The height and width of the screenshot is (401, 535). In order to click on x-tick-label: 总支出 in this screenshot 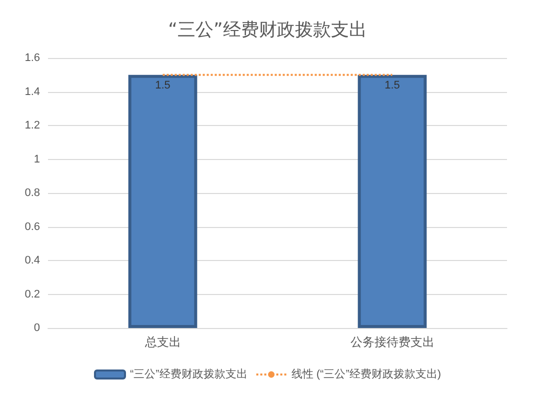, I will do `click(162, 342)`.